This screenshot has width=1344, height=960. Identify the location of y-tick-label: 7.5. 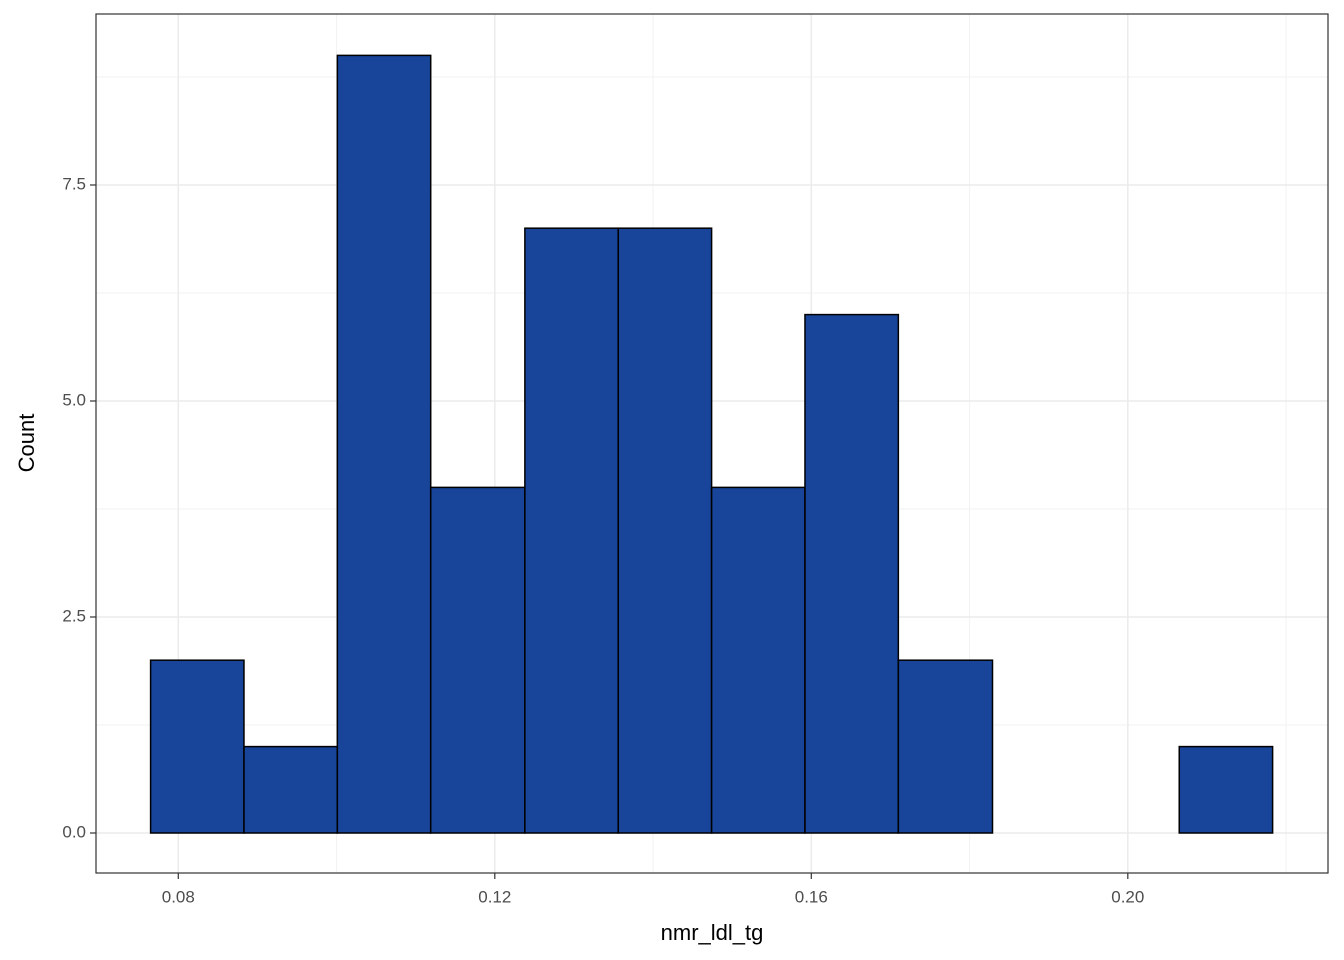
(74, 183).